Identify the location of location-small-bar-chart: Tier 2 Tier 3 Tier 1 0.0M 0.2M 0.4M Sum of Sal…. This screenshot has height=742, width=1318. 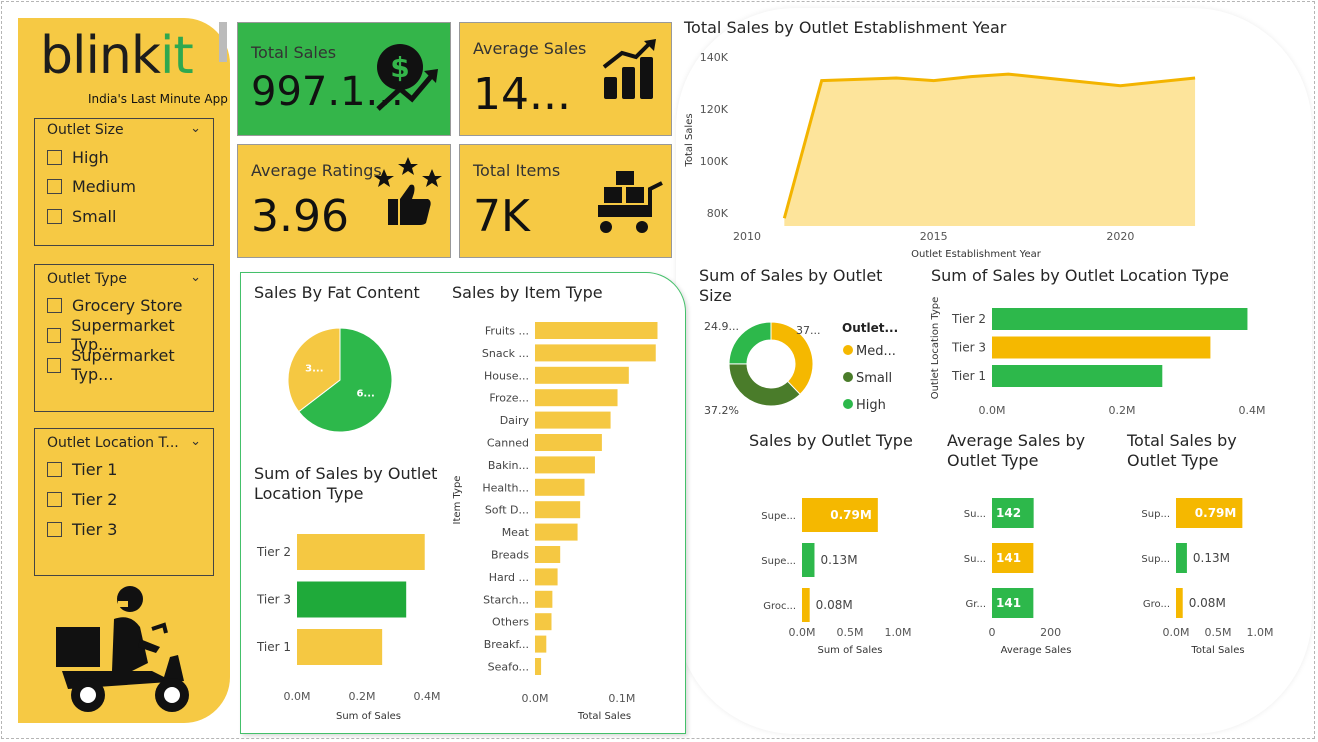
(350, 624).